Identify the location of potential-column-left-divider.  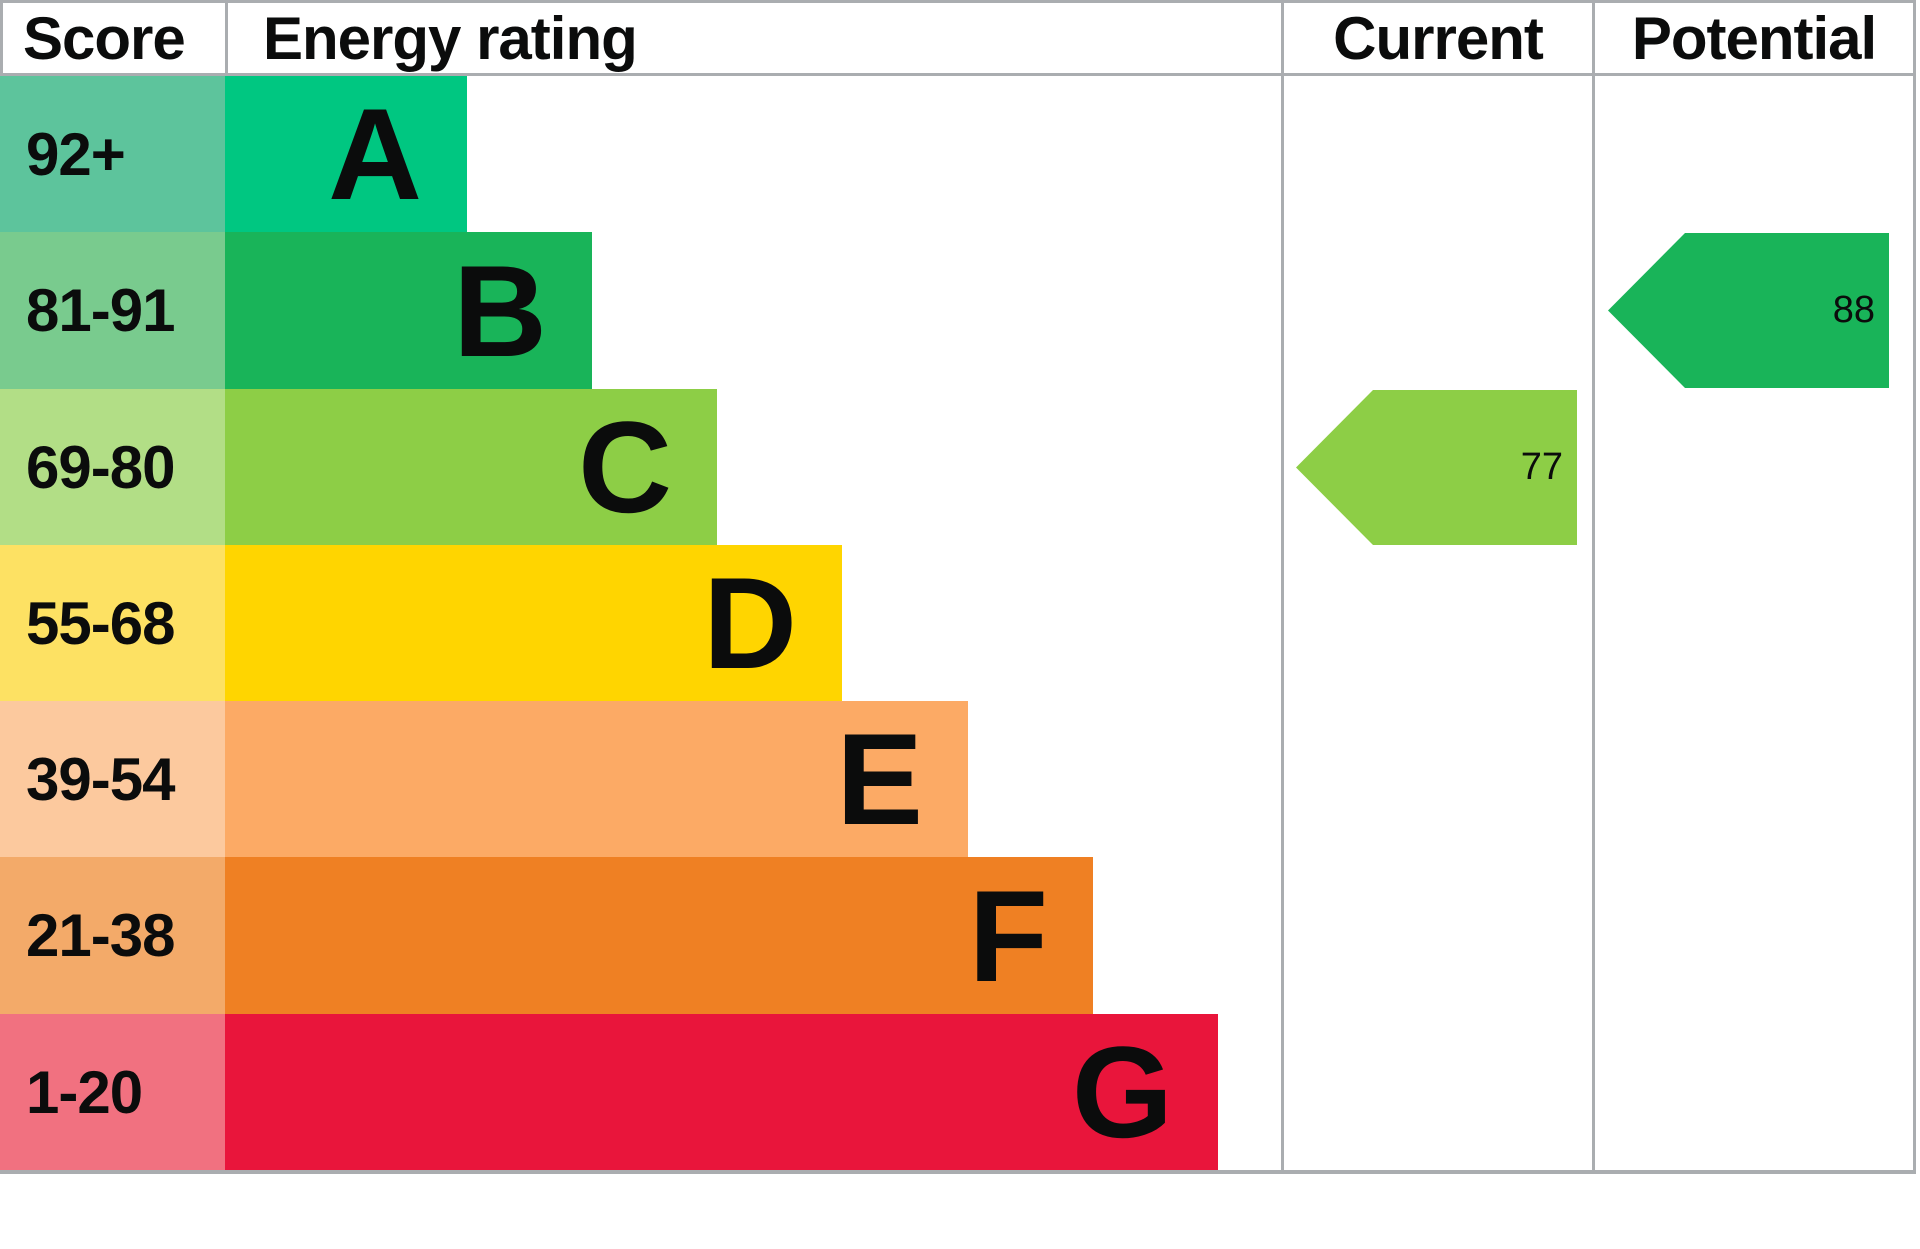
(1593, 585).